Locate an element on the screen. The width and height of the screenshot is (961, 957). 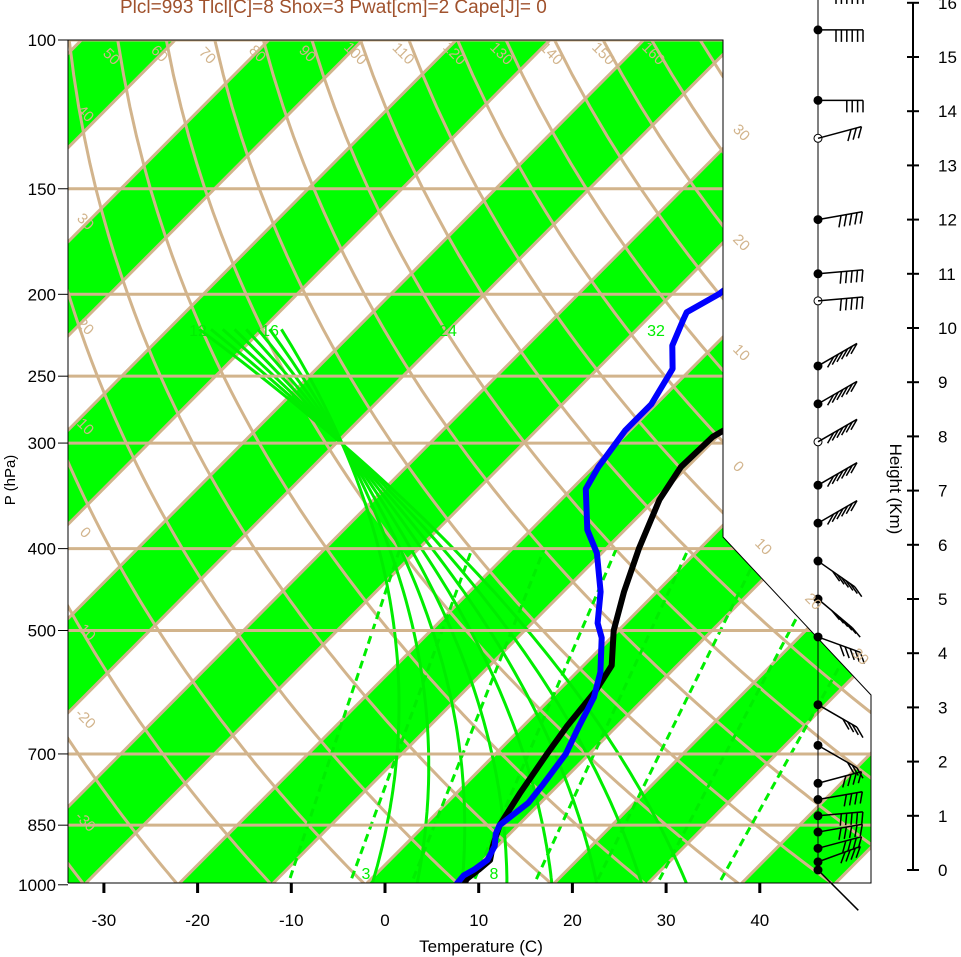
y-tick-label: 100 is located at coordinates (42, 40).